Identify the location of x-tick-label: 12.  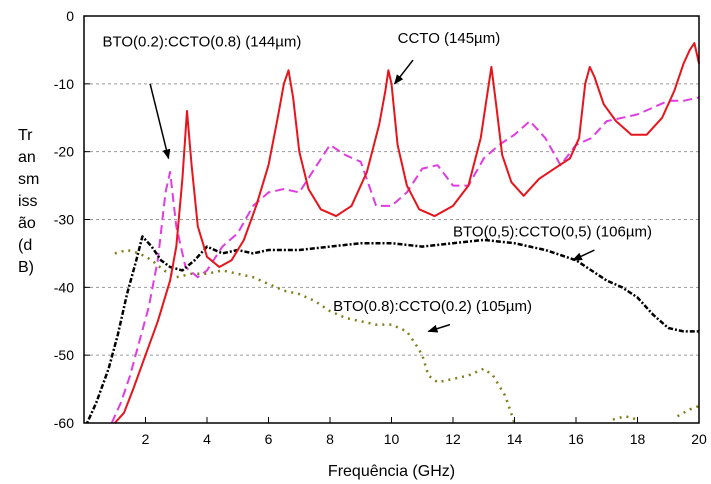
(453, 439).